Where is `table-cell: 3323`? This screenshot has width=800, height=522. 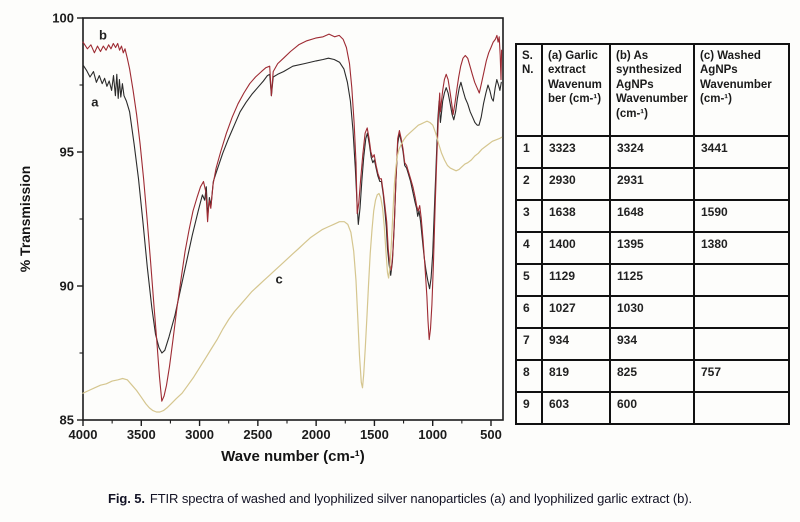 table-cell: 3323 is located at coordinates (576, 152).